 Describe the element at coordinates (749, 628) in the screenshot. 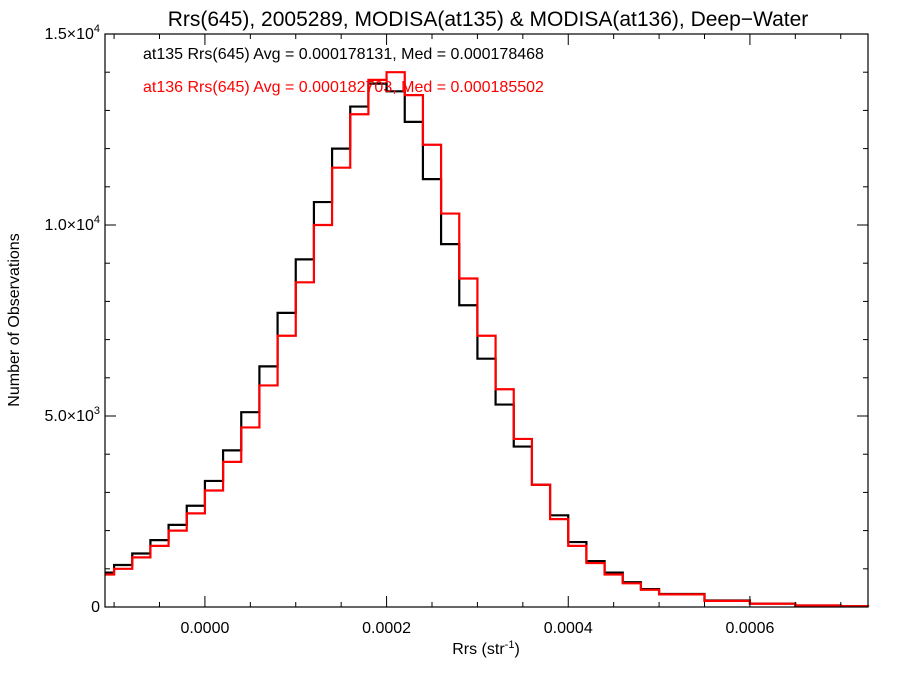

I see `x-tick-label: 0.0006` at that location.